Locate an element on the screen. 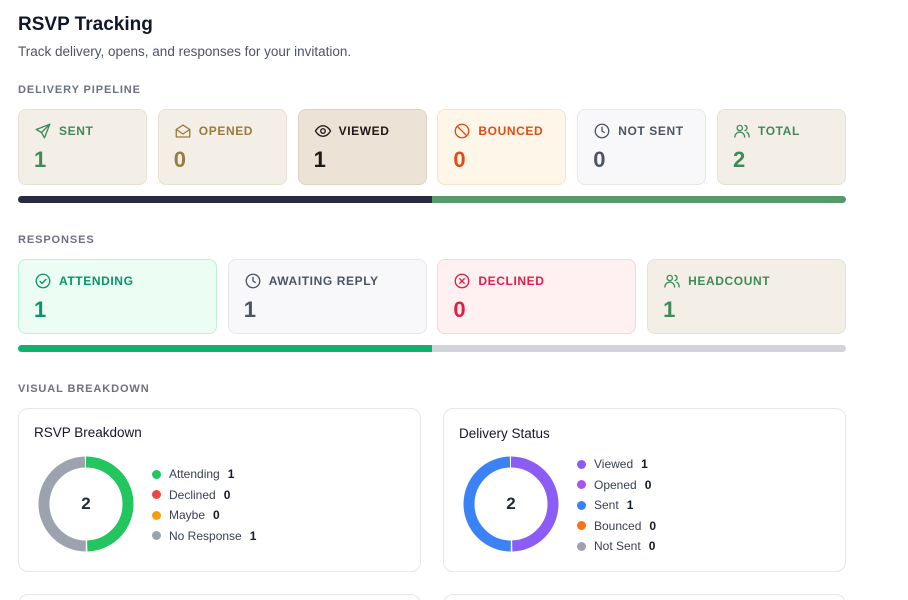 This screenshot has width=908, height=600. card-header: ATTENDING is located at coordinates (117, 281).